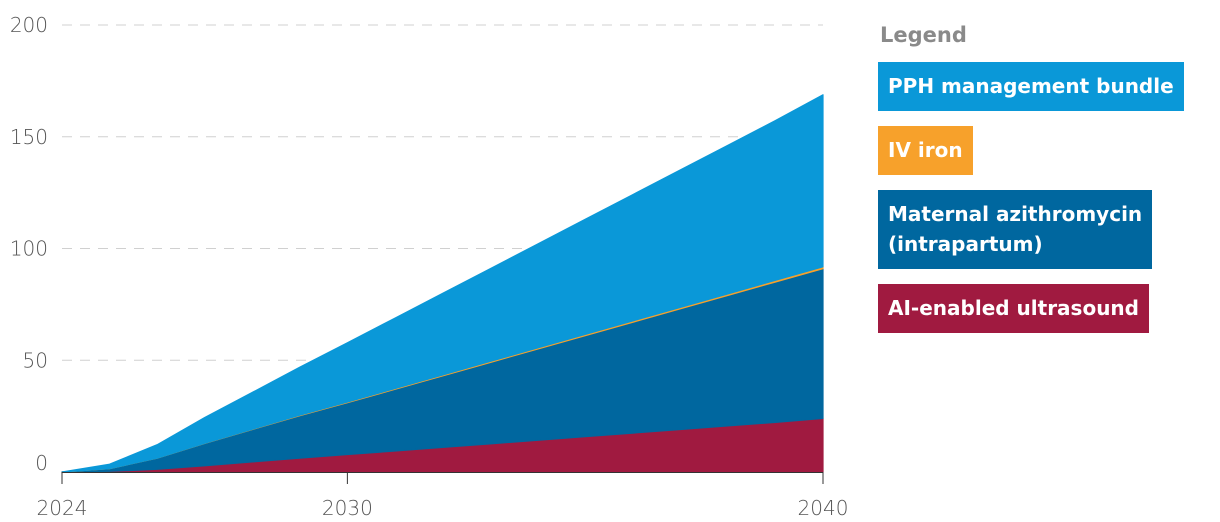 Image resolution: width=1220 pixels, height=522 pixels. I want to click on y-tick-label: 0, so click(41, 463).